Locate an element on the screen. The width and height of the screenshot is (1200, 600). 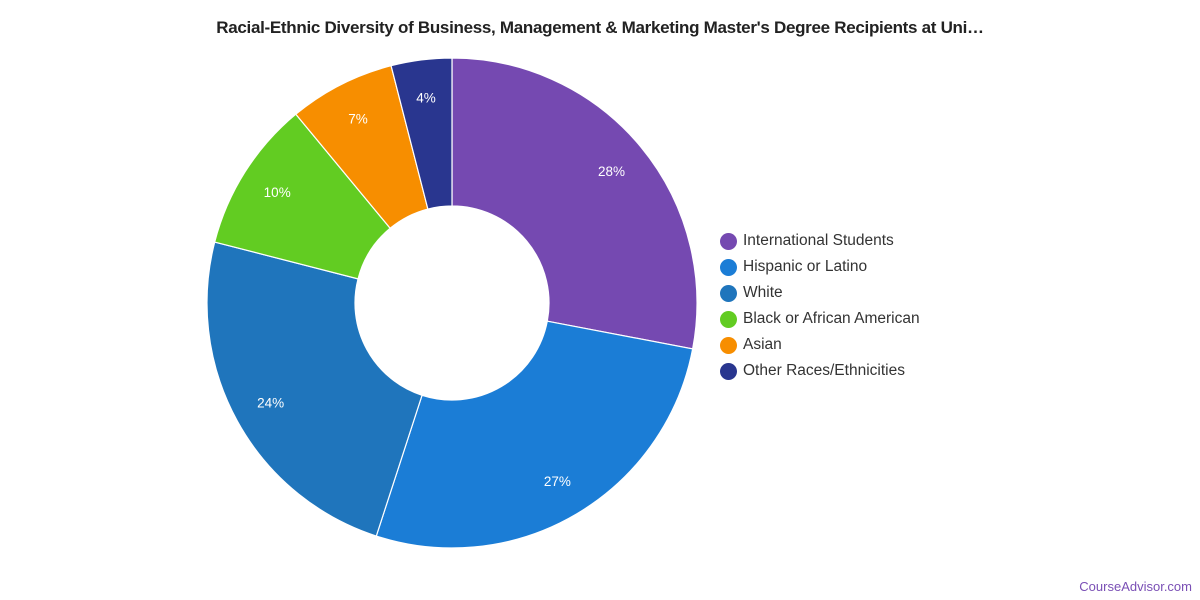
legend-item: International Students is located at coordinates (820, 241).